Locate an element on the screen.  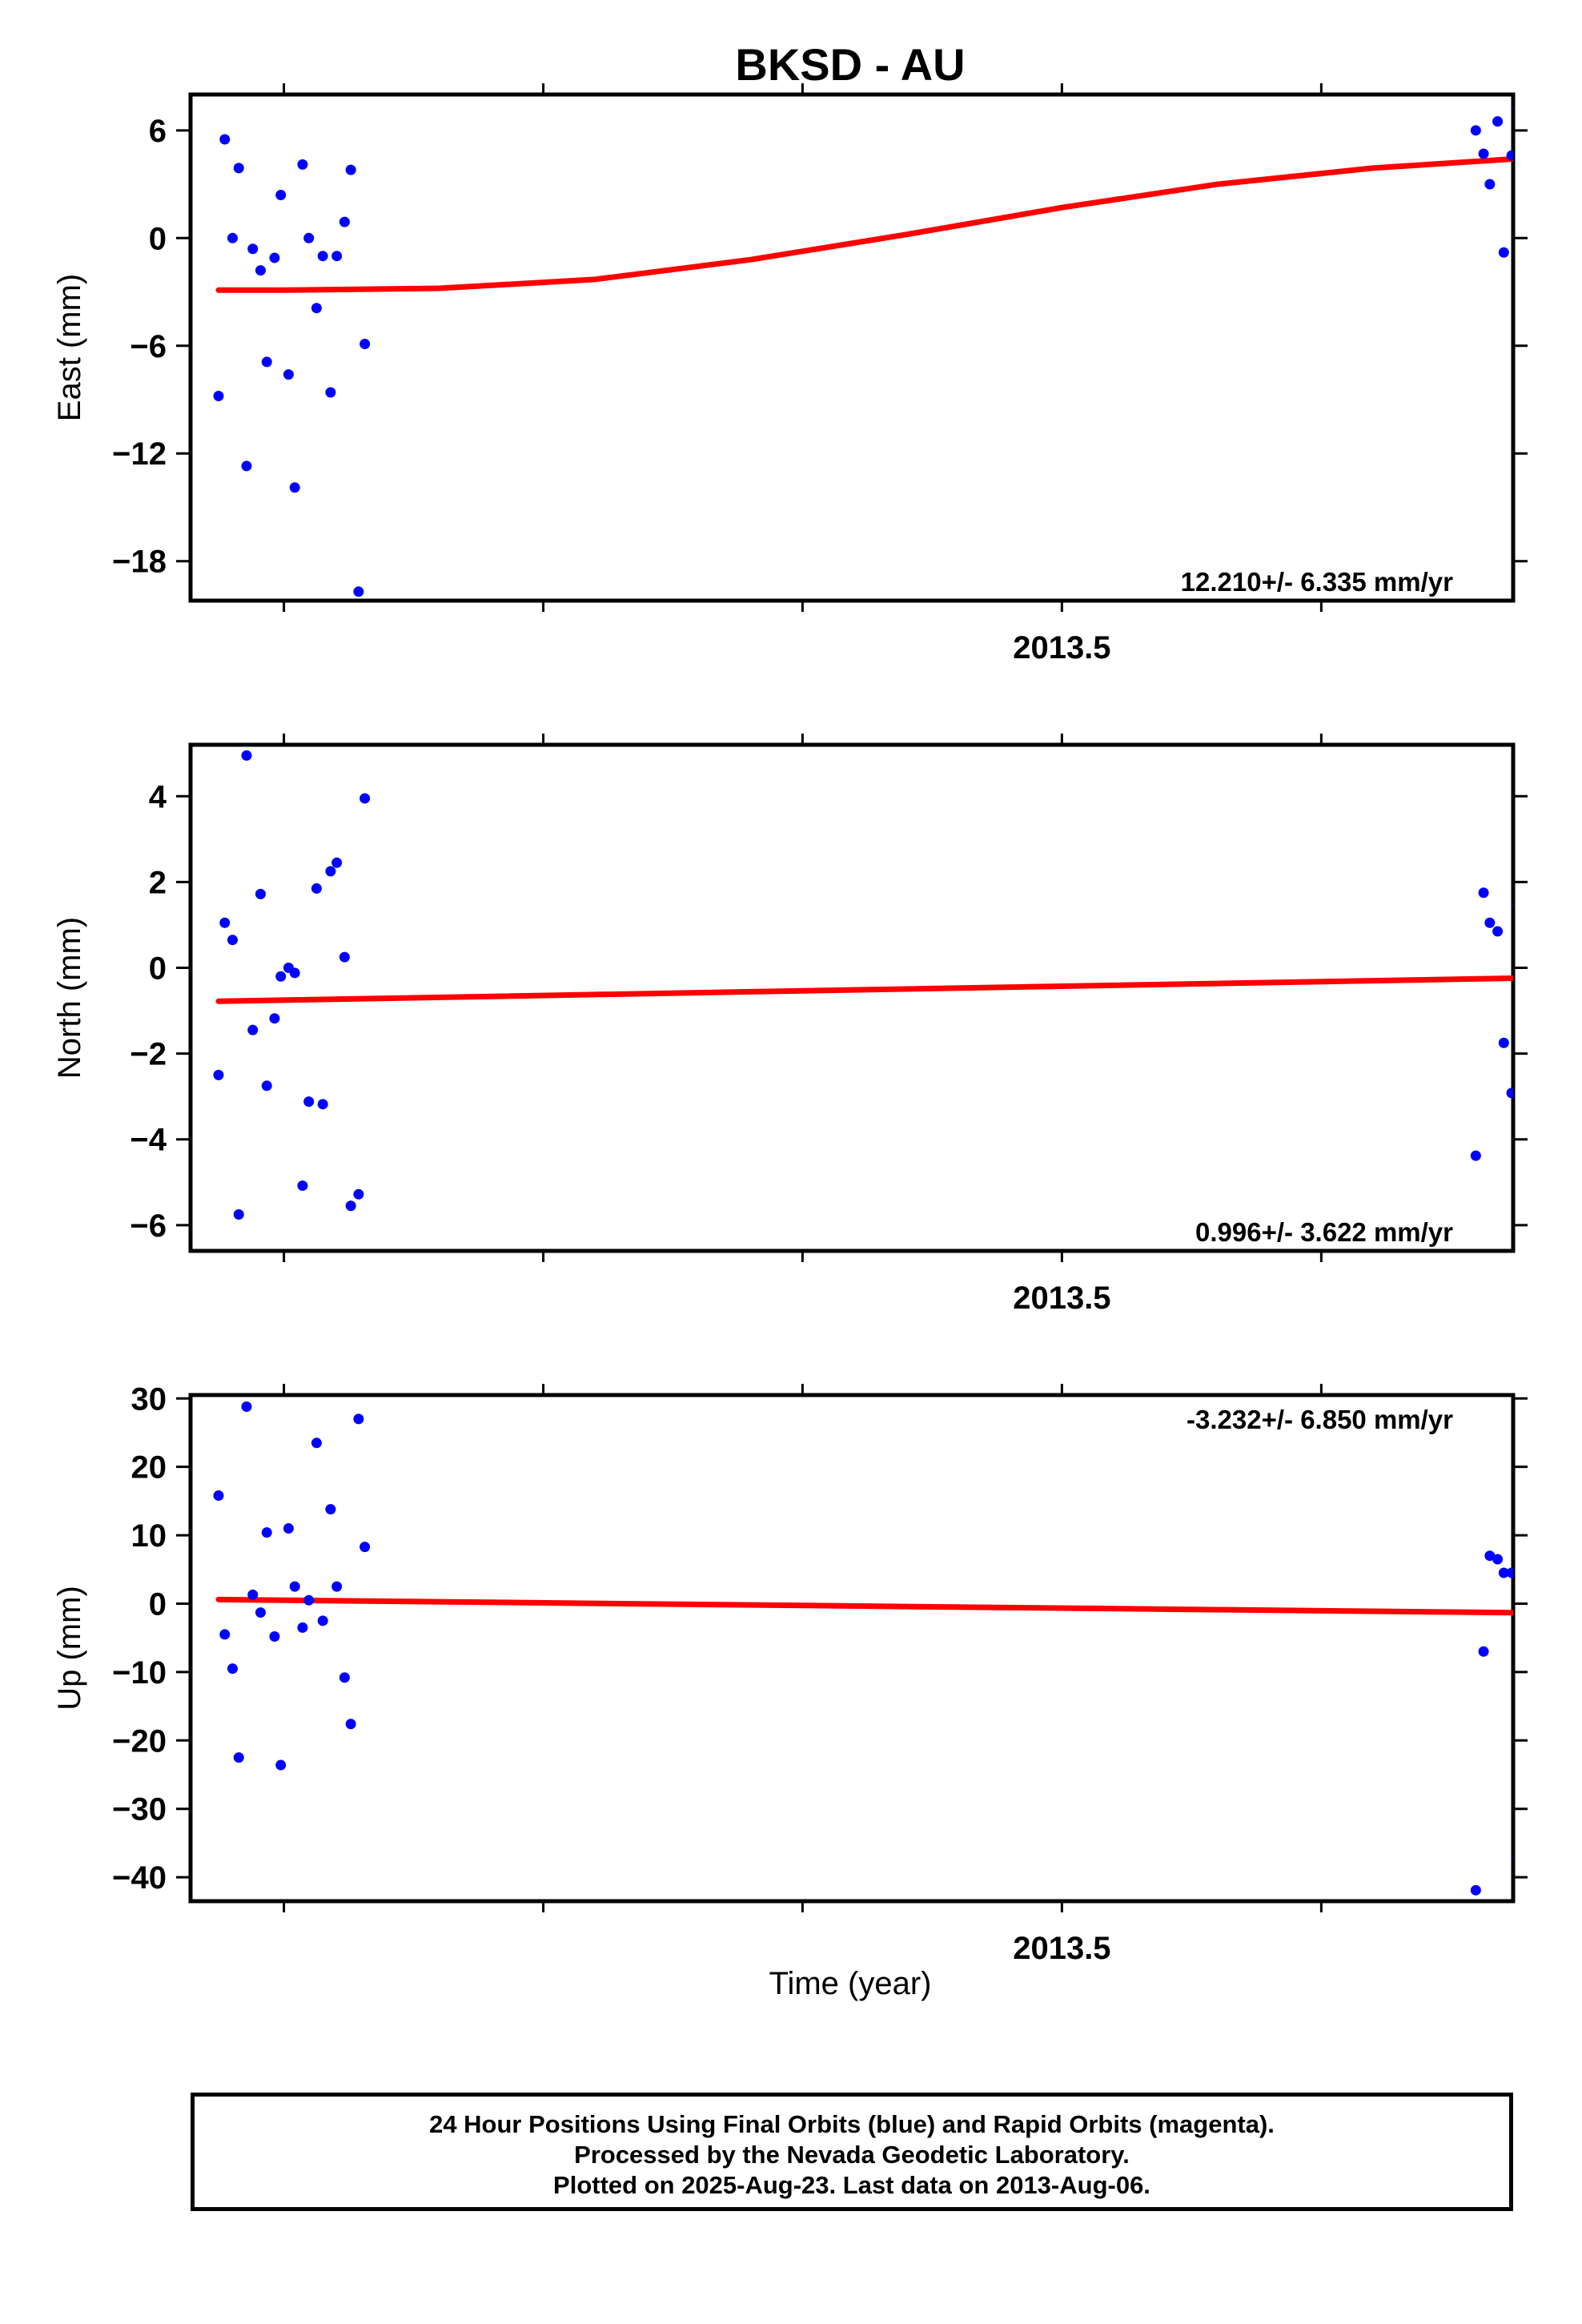
north-y-axis-label: North (mm) is located at coordinates (69, 998).